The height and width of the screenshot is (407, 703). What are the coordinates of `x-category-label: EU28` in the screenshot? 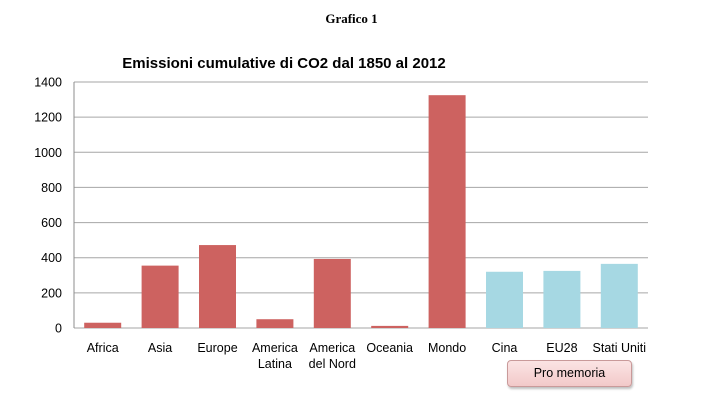 It's located at (561, 348).